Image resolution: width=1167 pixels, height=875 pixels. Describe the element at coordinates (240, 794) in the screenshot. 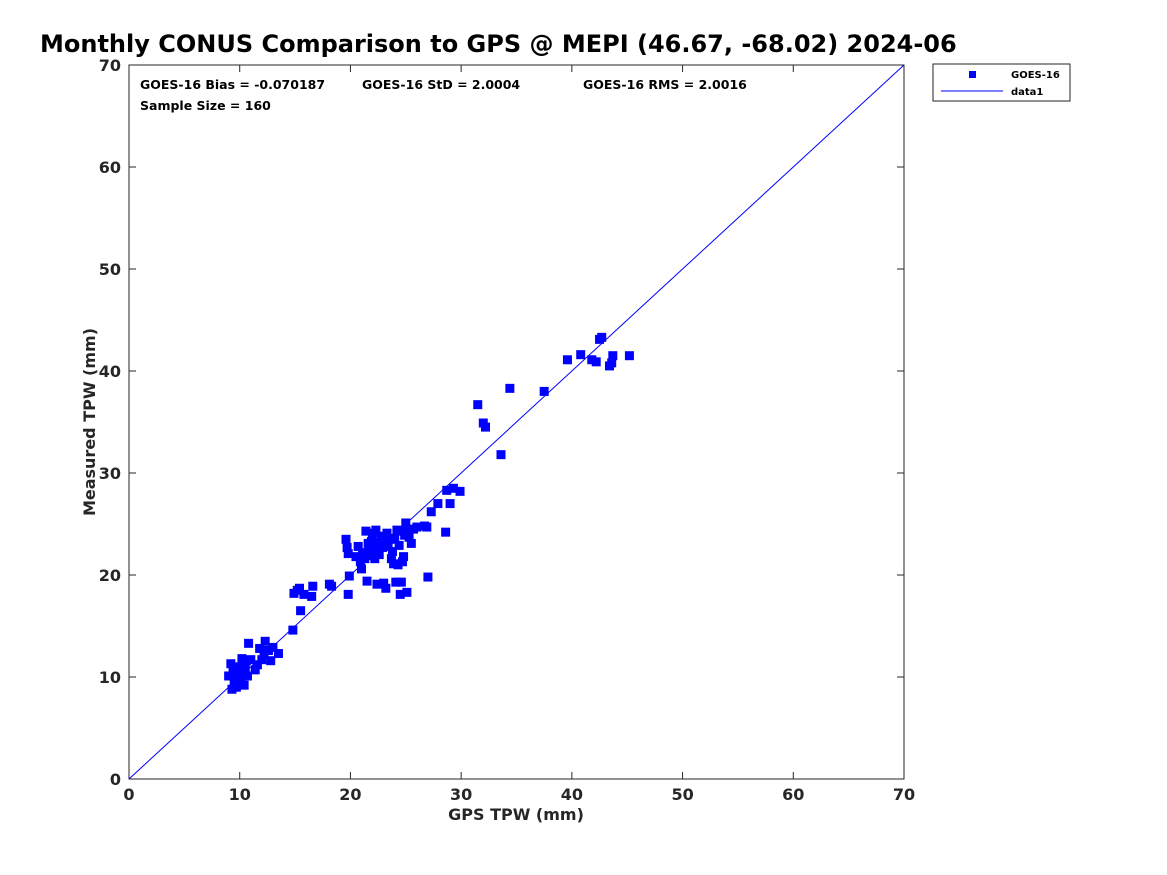

I see `x-tick-label: 10` at that location.